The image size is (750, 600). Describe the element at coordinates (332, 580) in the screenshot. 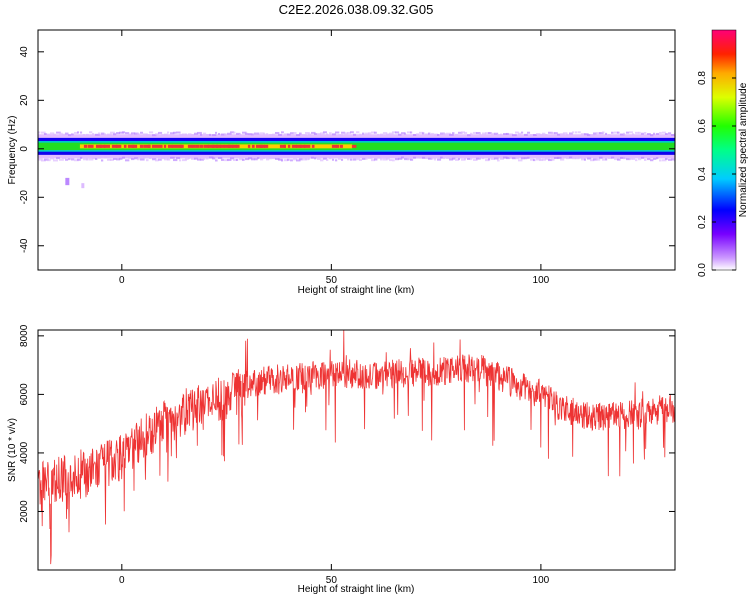

I see `snr-xtick-label: 50` at that location.